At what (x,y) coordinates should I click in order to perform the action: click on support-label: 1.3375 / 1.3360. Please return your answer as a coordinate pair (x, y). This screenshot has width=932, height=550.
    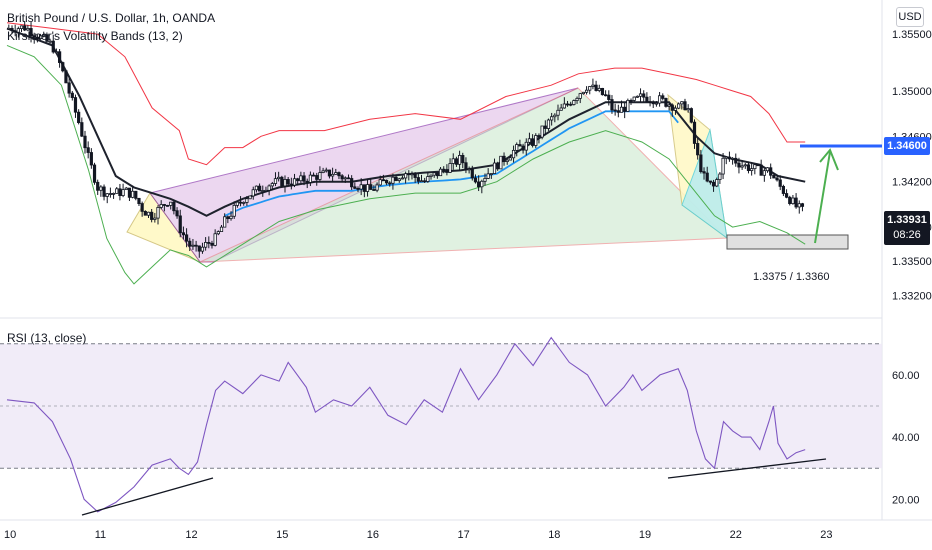
    Looking at the image, I should click on (791, 277).